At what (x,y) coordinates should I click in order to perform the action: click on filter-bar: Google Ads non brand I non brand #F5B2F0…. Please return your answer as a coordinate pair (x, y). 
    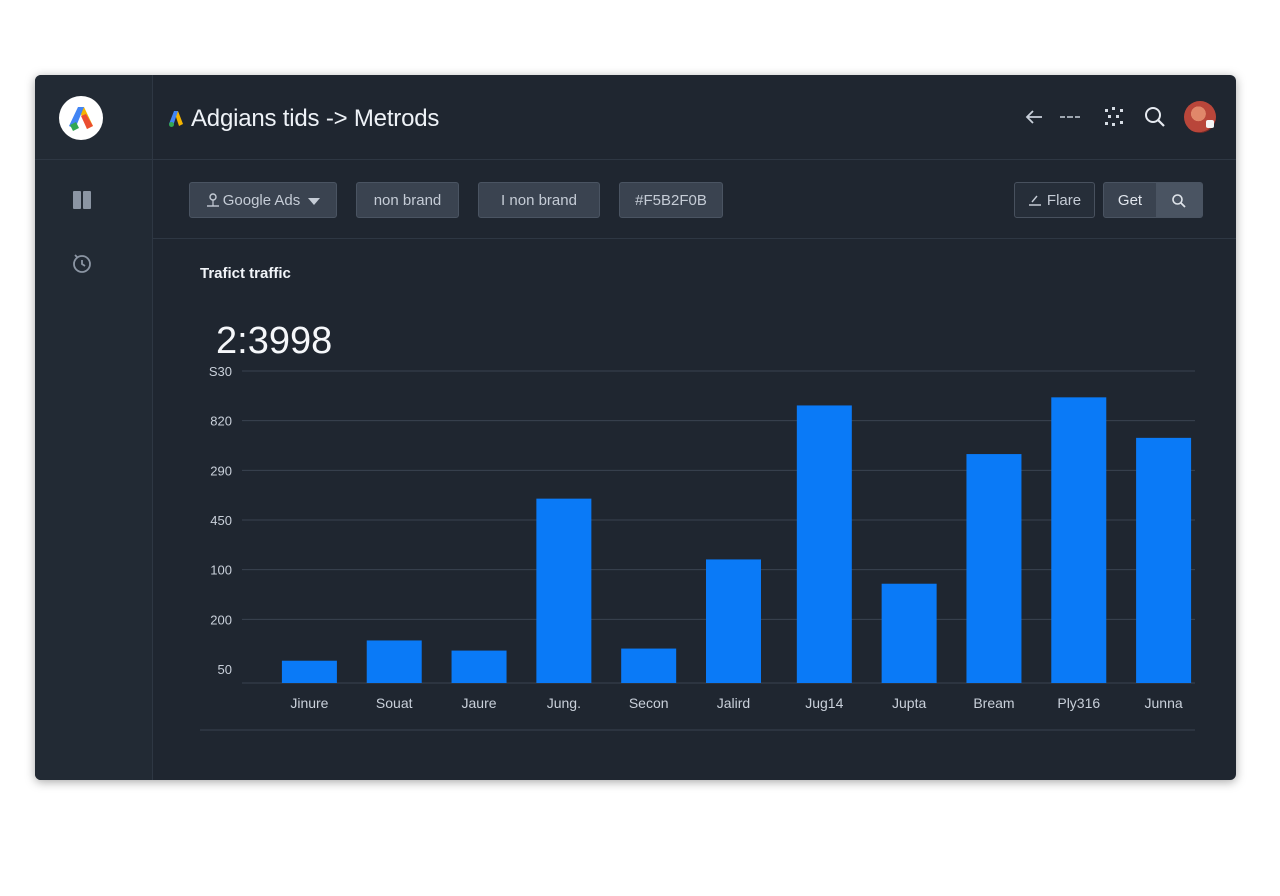
    Looking at the image, I should click on (694, 199).